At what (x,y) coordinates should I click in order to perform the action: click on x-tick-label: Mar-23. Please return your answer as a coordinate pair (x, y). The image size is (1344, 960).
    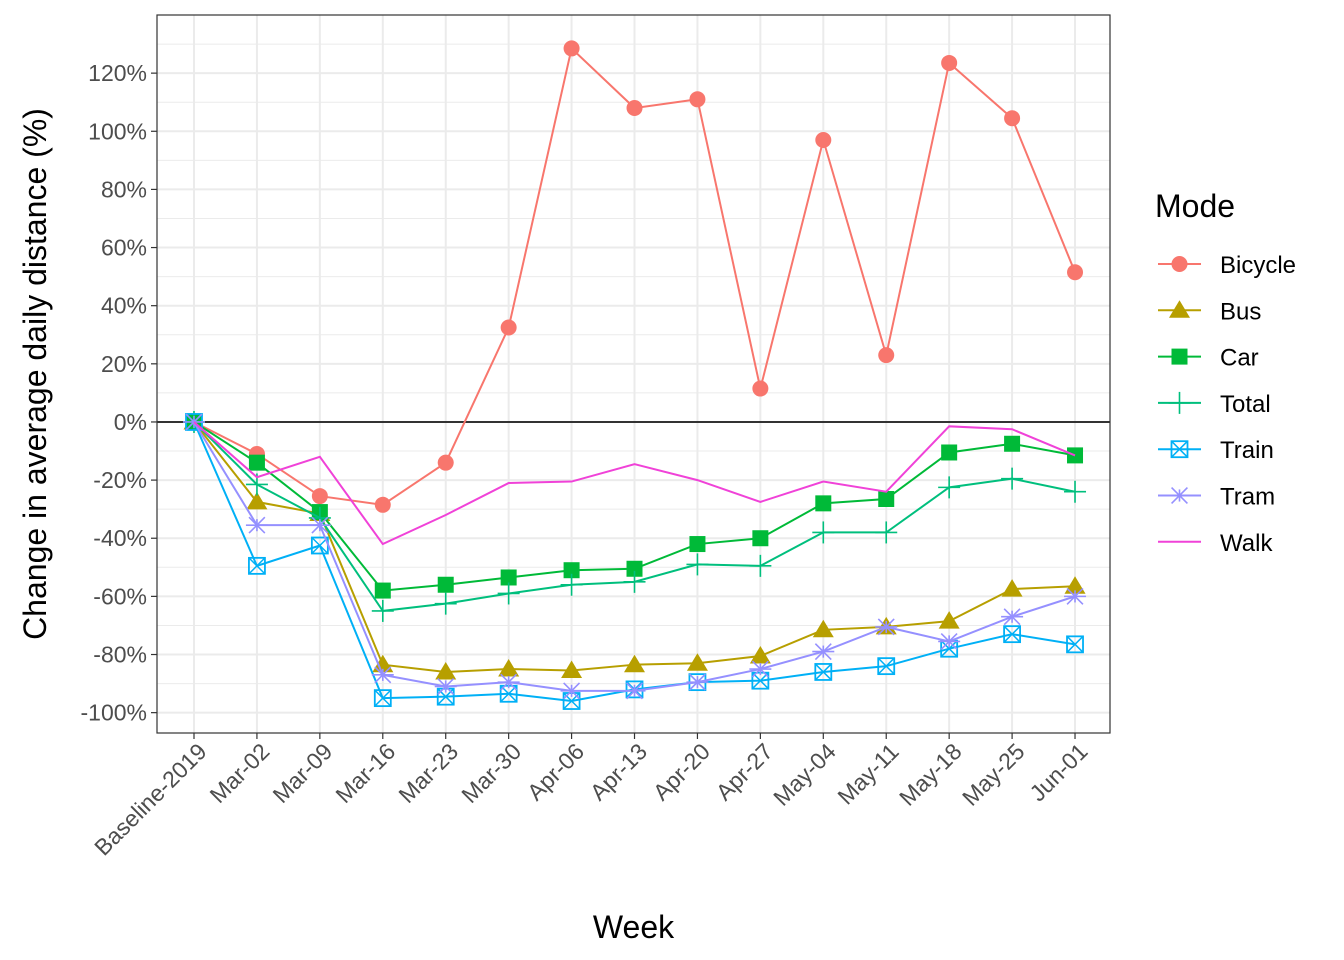
    Looking at the image, I should click on (428, 773).